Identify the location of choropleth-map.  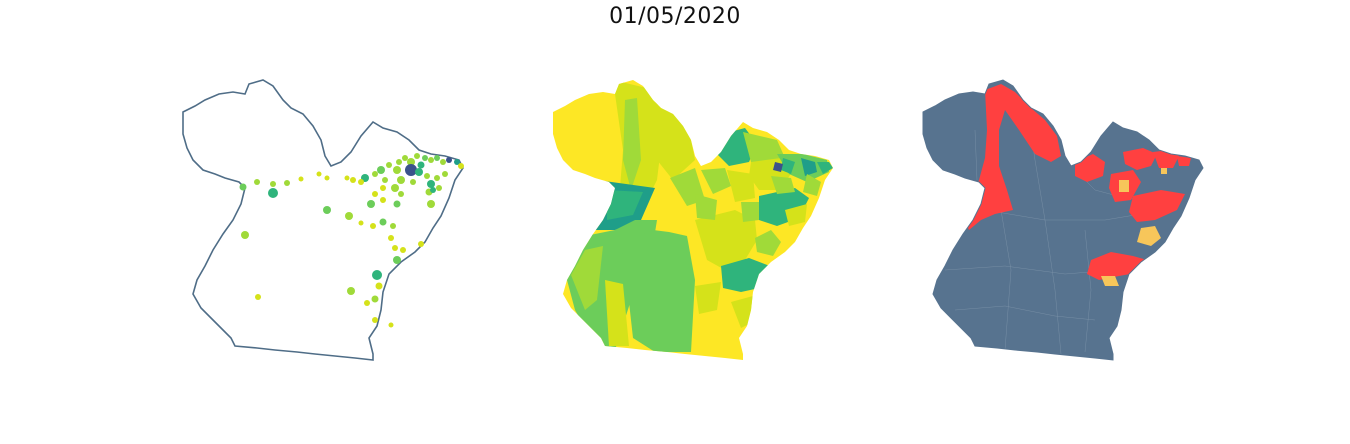
(693, 220).